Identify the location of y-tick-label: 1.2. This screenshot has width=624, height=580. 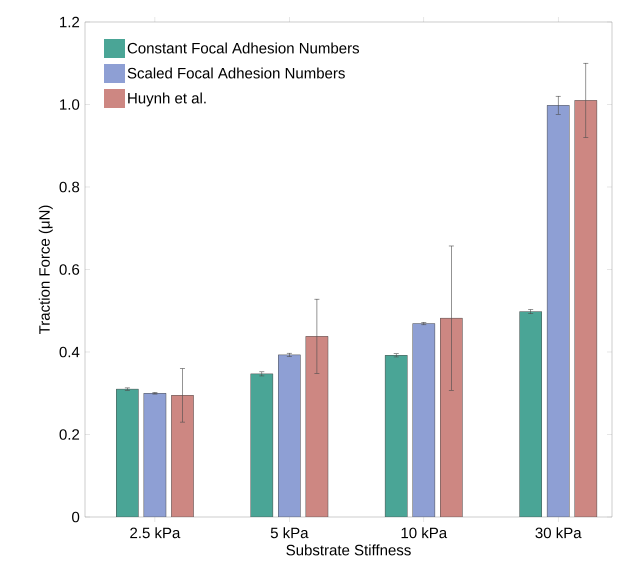
(70, 22).